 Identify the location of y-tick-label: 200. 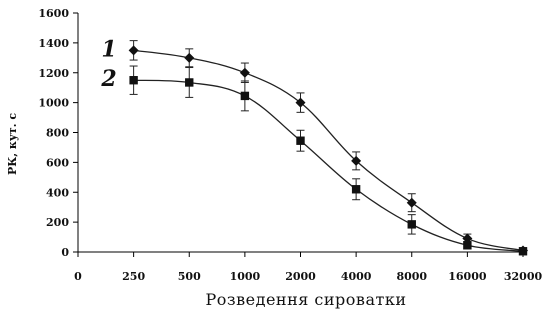
(57, 222).